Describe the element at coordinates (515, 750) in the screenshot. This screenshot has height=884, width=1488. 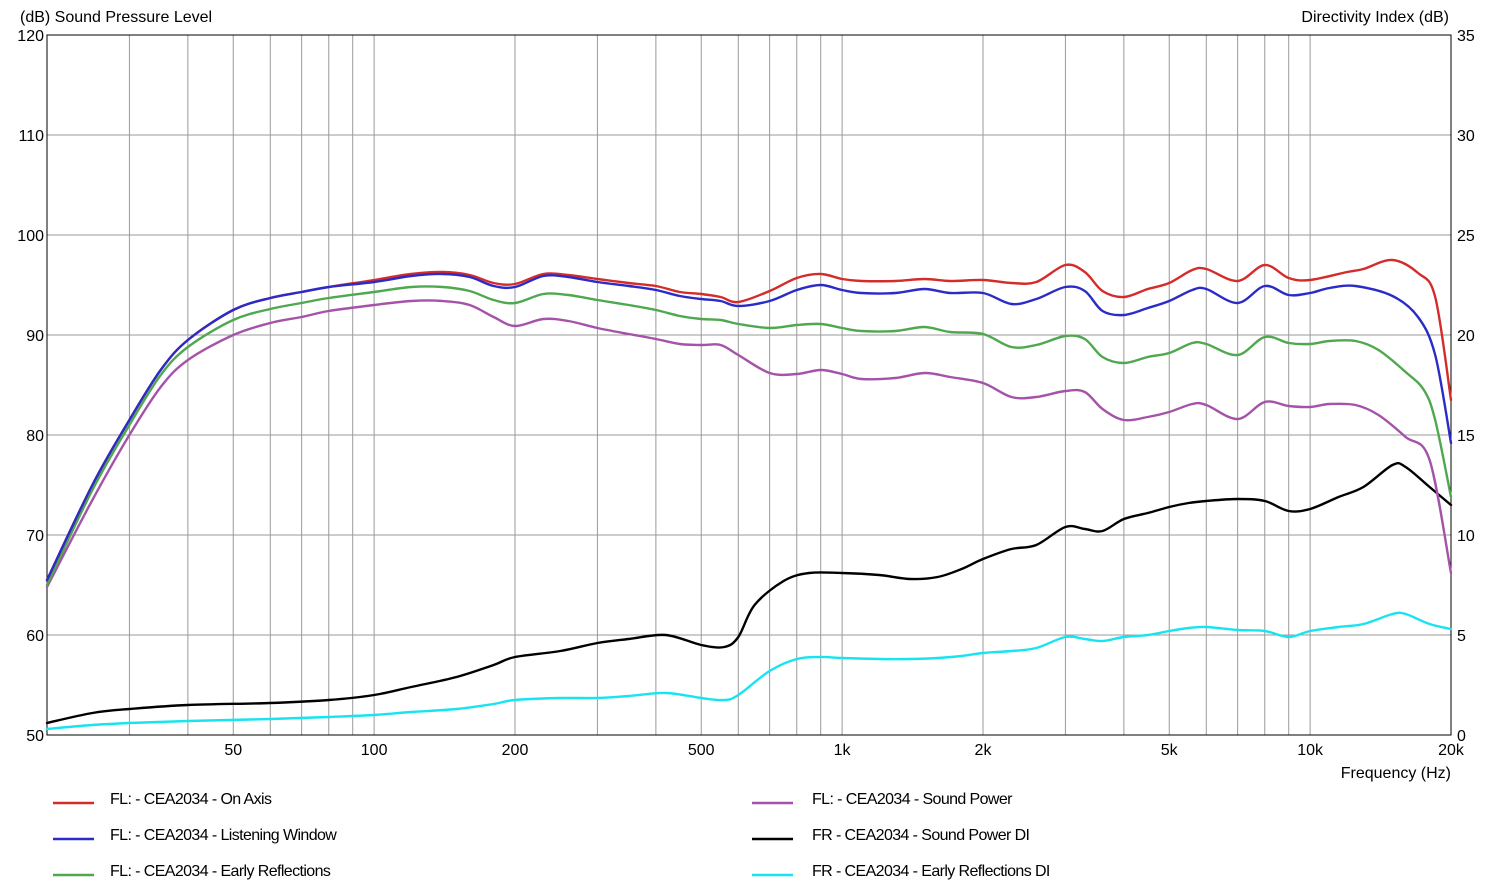
I see `x-tick-label: 200` at that location.